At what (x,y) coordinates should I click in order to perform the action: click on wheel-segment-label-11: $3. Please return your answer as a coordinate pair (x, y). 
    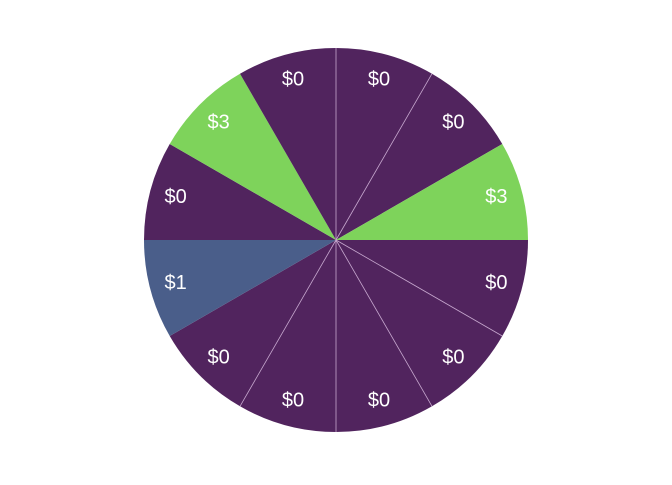
    Looking at the image, I should click on (218, 123).